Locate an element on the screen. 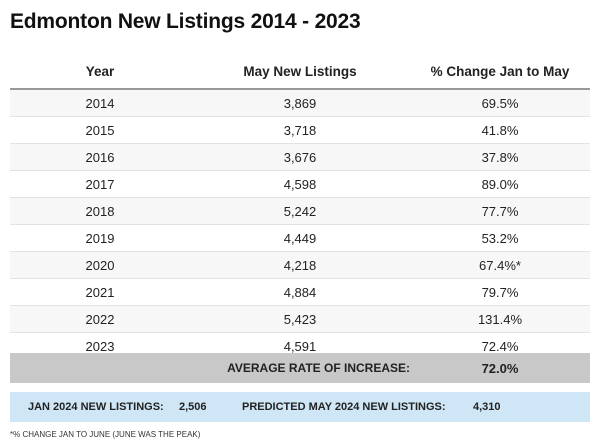  cell-percent-change: 77.7% is located at coordinates (500, 211).